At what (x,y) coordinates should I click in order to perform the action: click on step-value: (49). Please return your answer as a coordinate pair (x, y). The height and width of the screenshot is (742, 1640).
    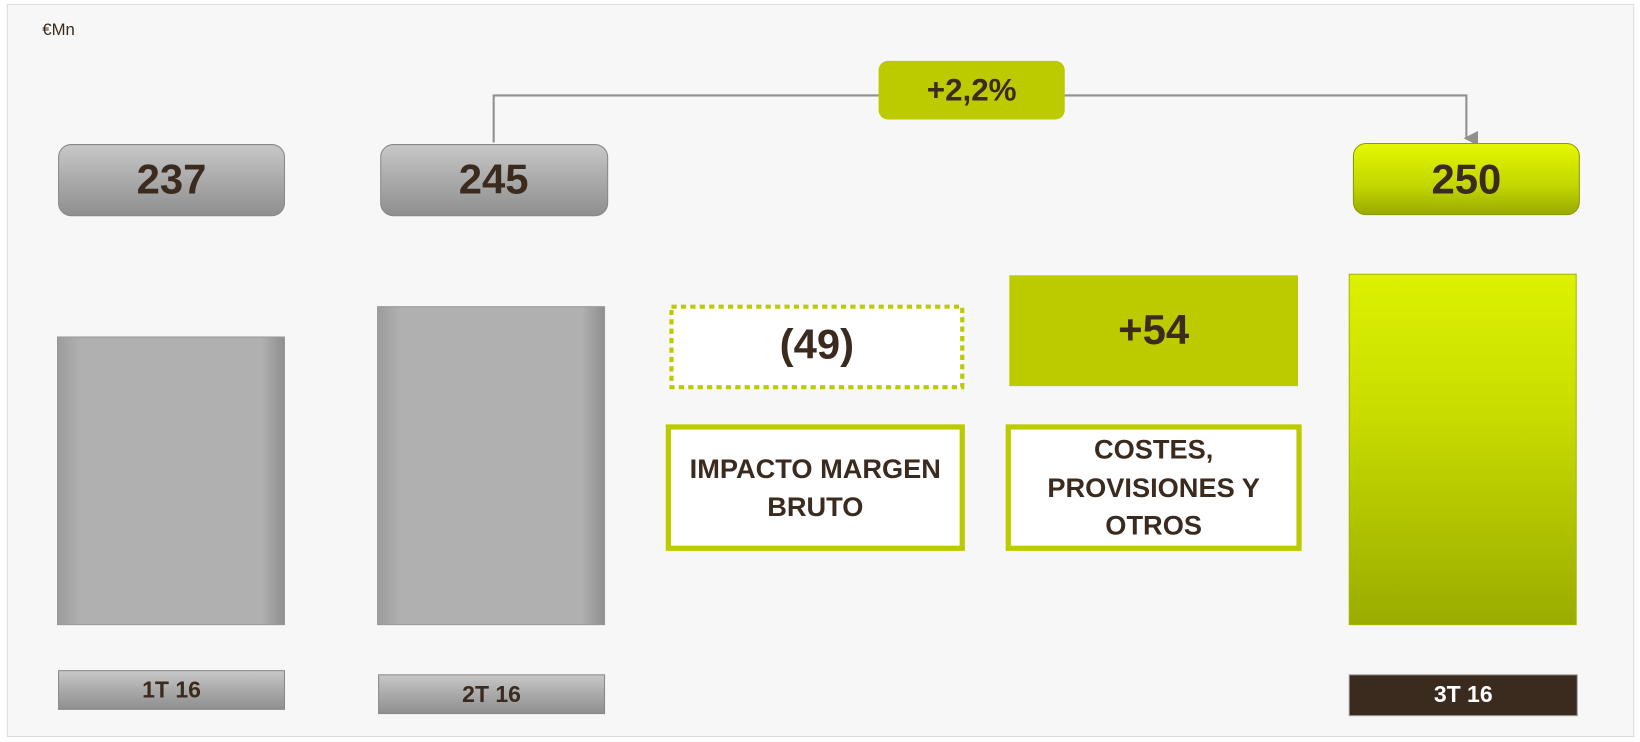
    Looking at the image, I should click on (817, 344).